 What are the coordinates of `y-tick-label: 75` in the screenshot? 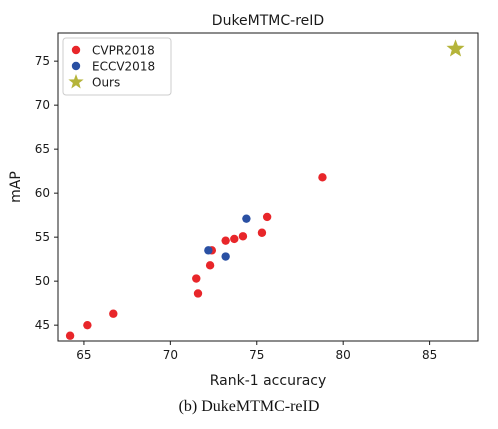 It's located at (42, 61).